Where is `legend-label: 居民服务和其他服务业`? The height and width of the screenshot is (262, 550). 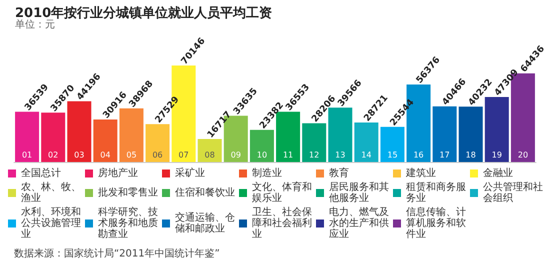 legend-label: 居民服务和其他服务业 is located at coordinates (359, 192).